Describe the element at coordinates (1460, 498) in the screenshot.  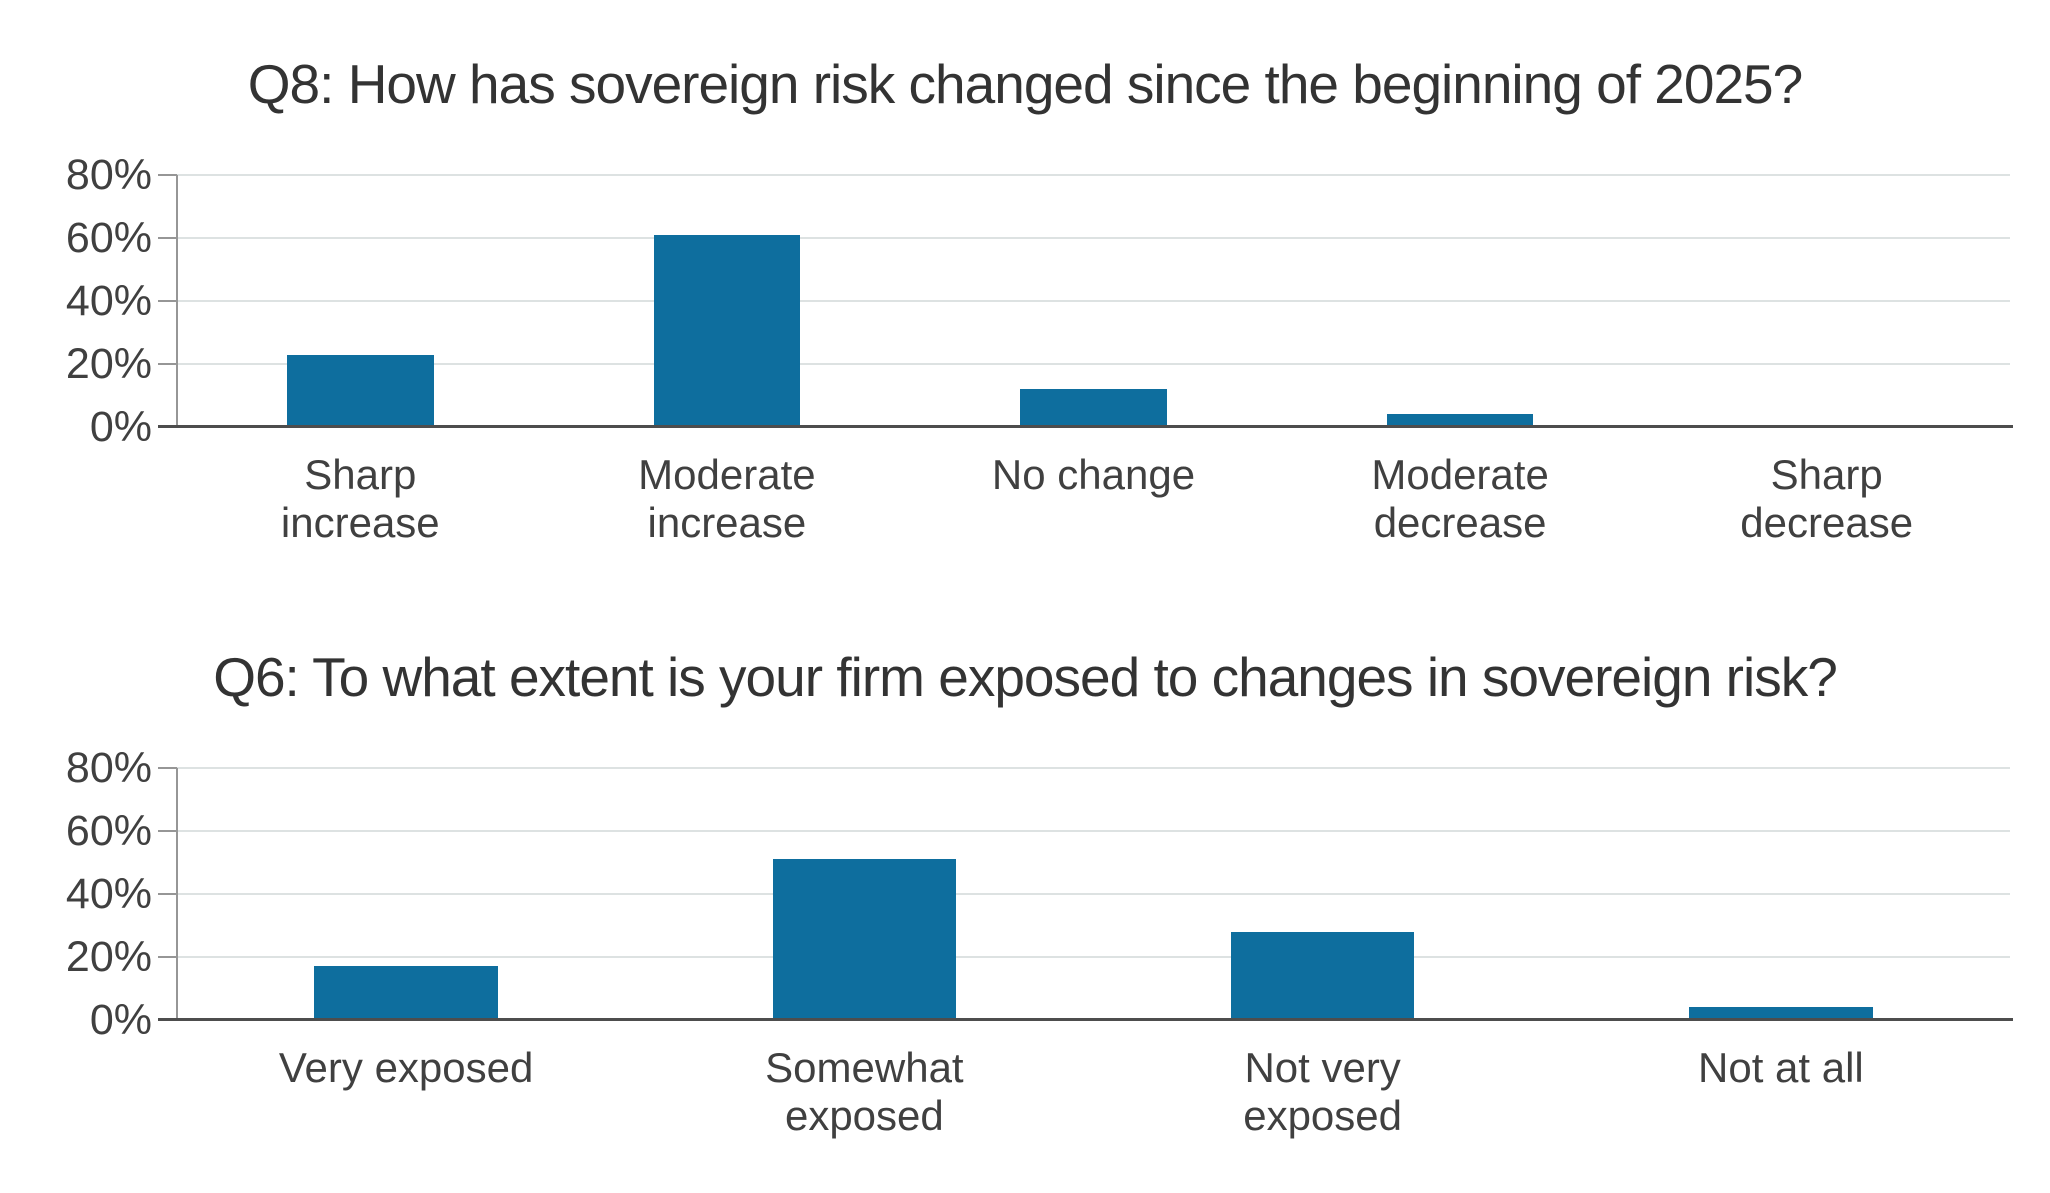
I see `x-axis-category-label: Moderate decrease` at that location.